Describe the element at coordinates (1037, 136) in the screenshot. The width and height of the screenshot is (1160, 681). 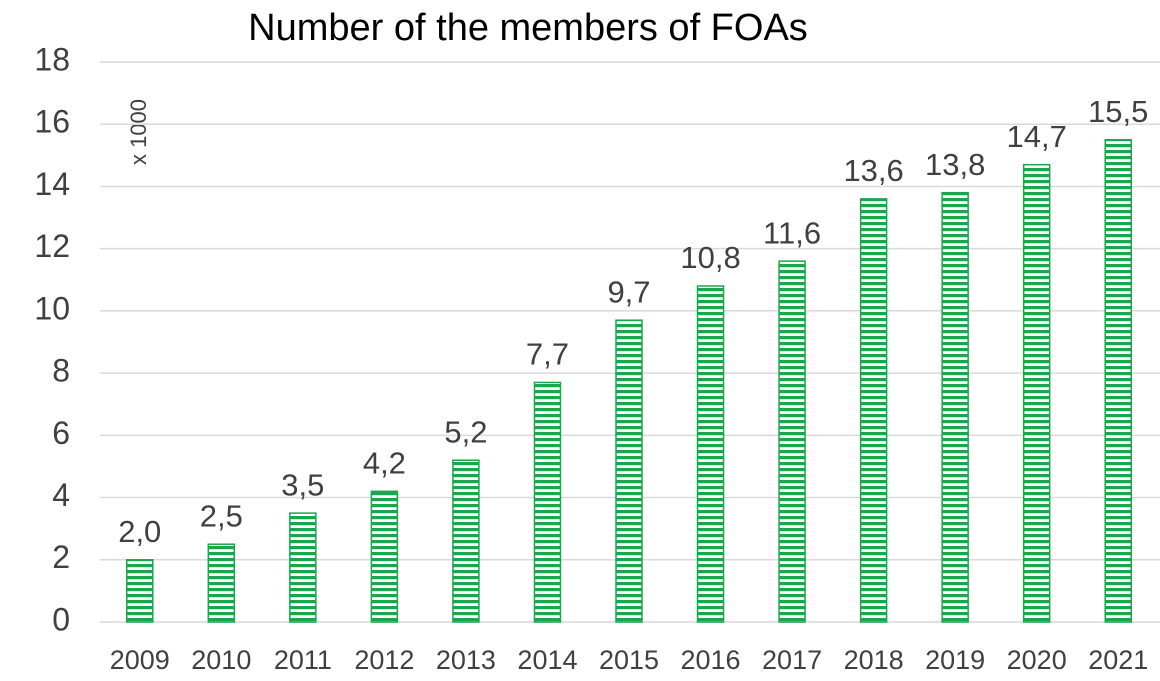
I see `value-label: 14,7` at that location.